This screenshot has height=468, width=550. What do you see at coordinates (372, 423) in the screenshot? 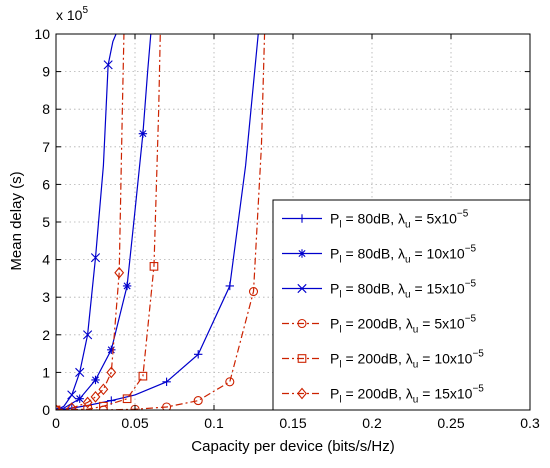
I see `x-tick-label: 0.2` at bounding box center [372, 423].